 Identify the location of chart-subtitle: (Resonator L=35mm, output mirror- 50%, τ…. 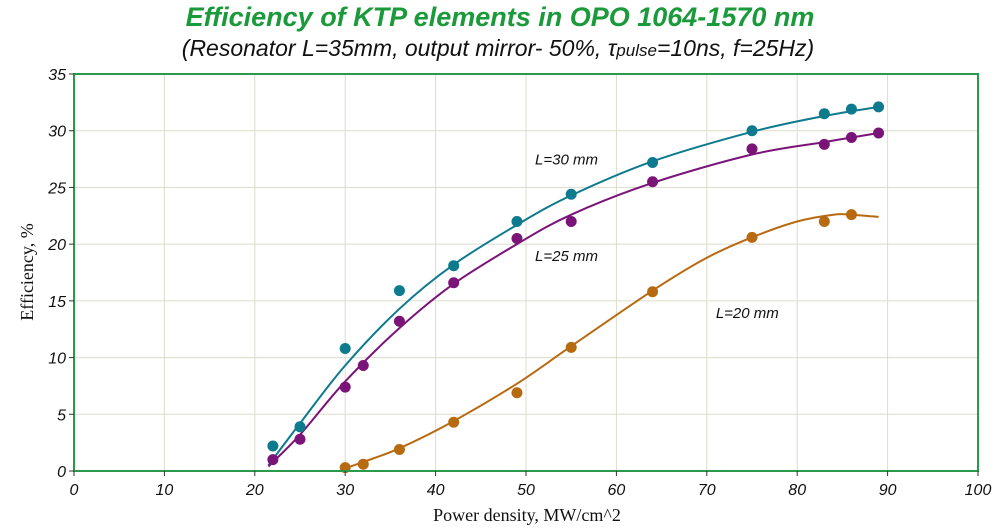
(498, 48).